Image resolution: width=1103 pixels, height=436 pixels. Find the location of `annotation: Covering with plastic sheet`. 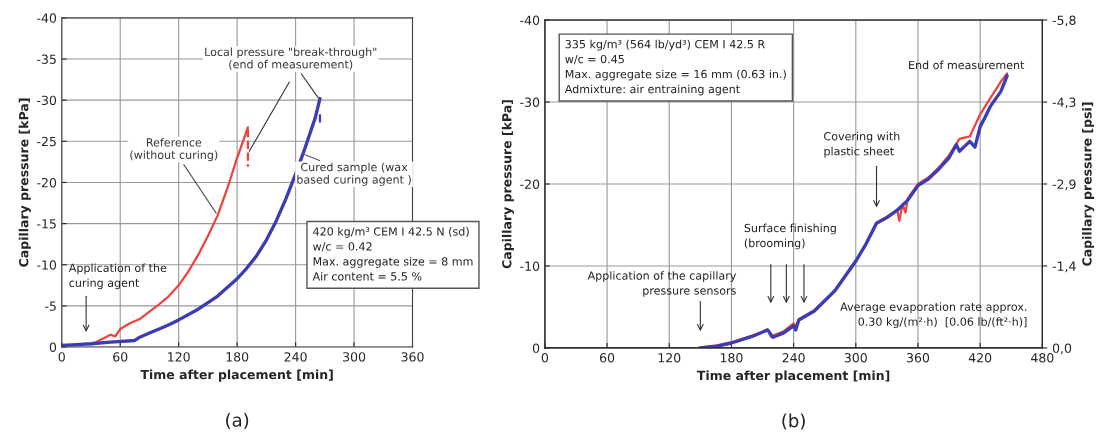

annotation: Covering with plastic sheet is located at coordinates (862, 144).